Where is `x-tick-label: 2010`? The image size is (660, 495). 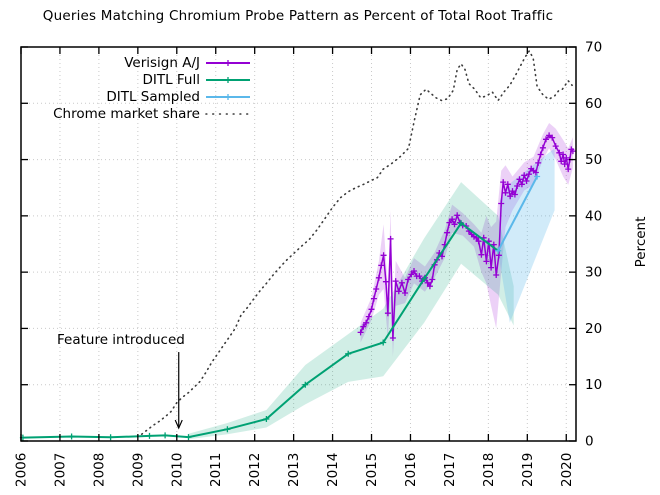 x-tick-label: 2010 is located at coordinates (177, 470).